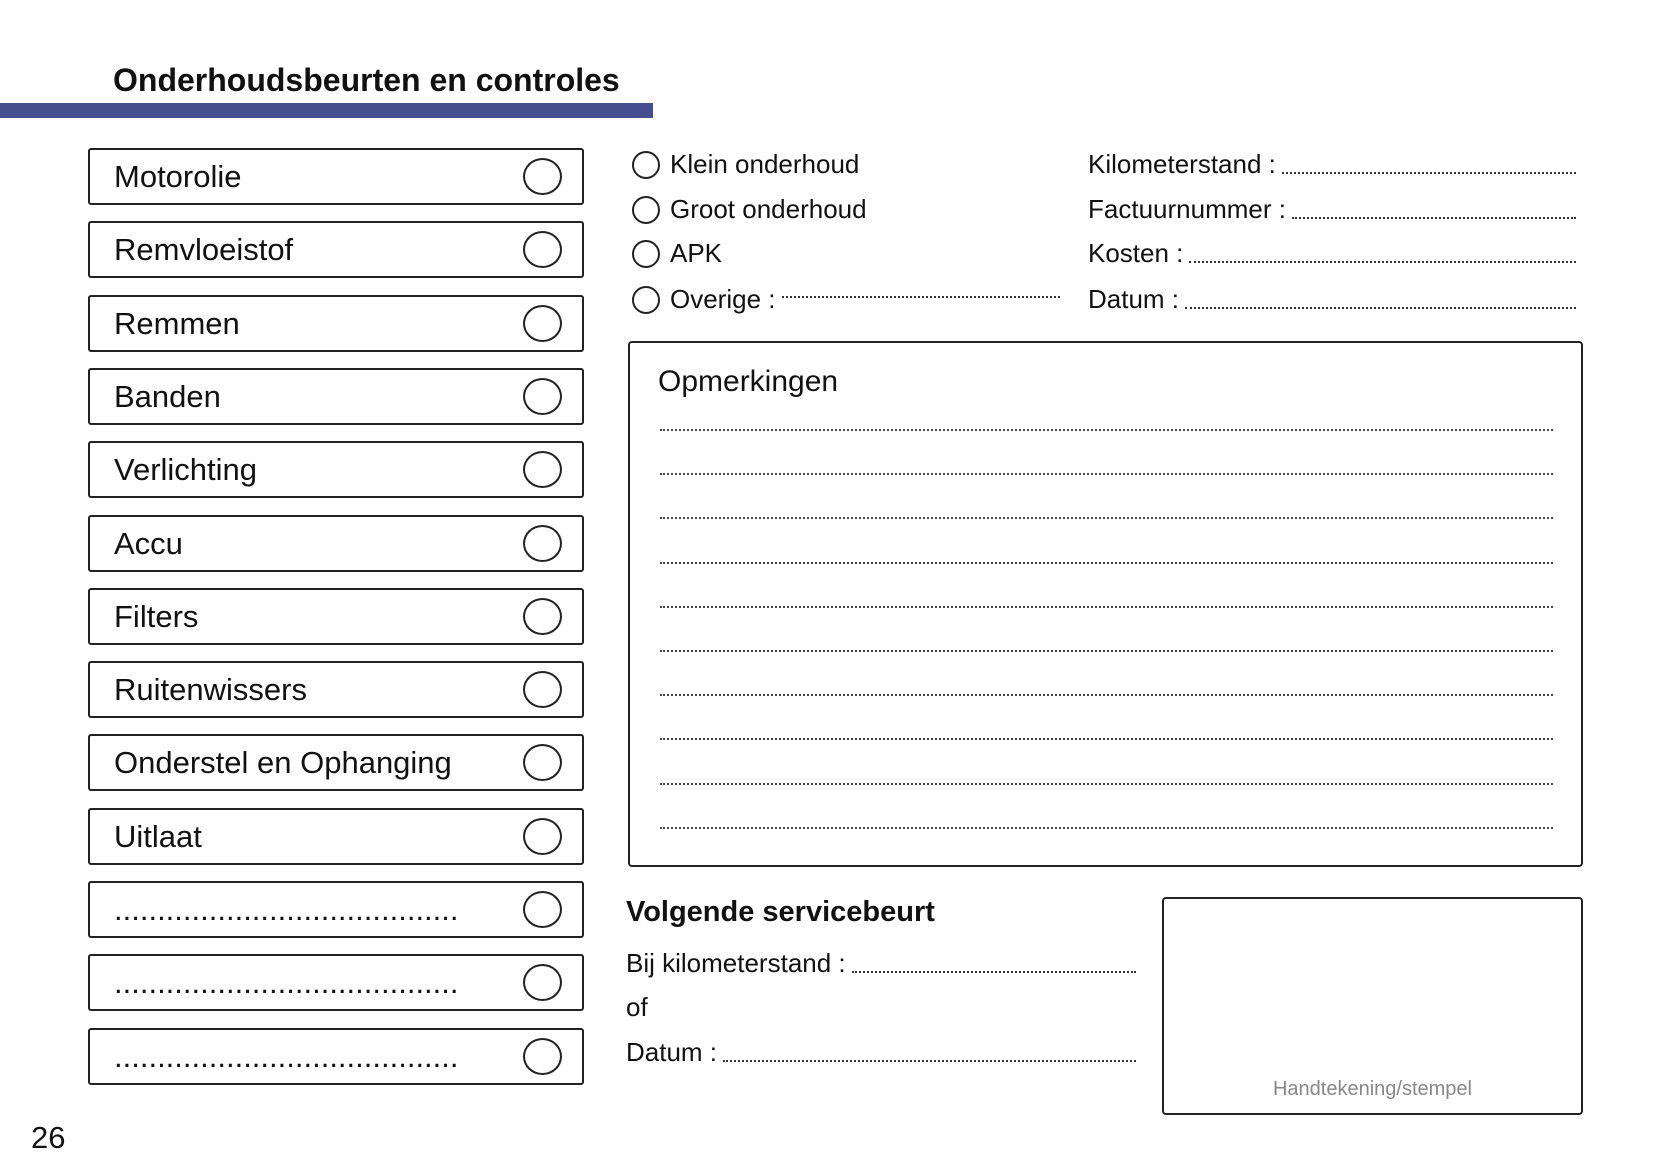  What do you see at coordinates (336, 690) in the screenshot?
I see `checklist-item: Ruitenwissers` at bounding box center [336, 690].